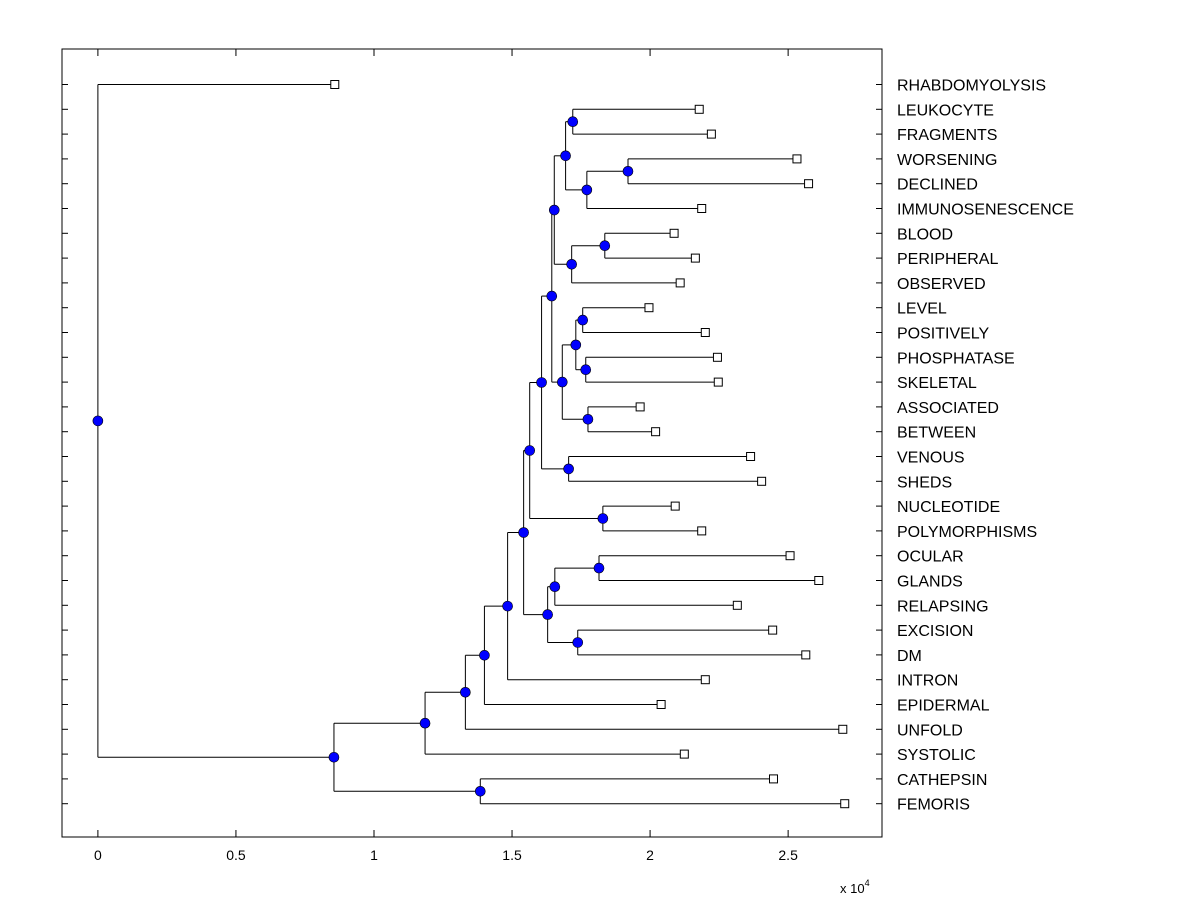 The image size is (1200, 900). What do you see at coordinates (236, 855) in the screenshot?
I see `x-tick-label: 0.5` at bounding box center [236, 855].